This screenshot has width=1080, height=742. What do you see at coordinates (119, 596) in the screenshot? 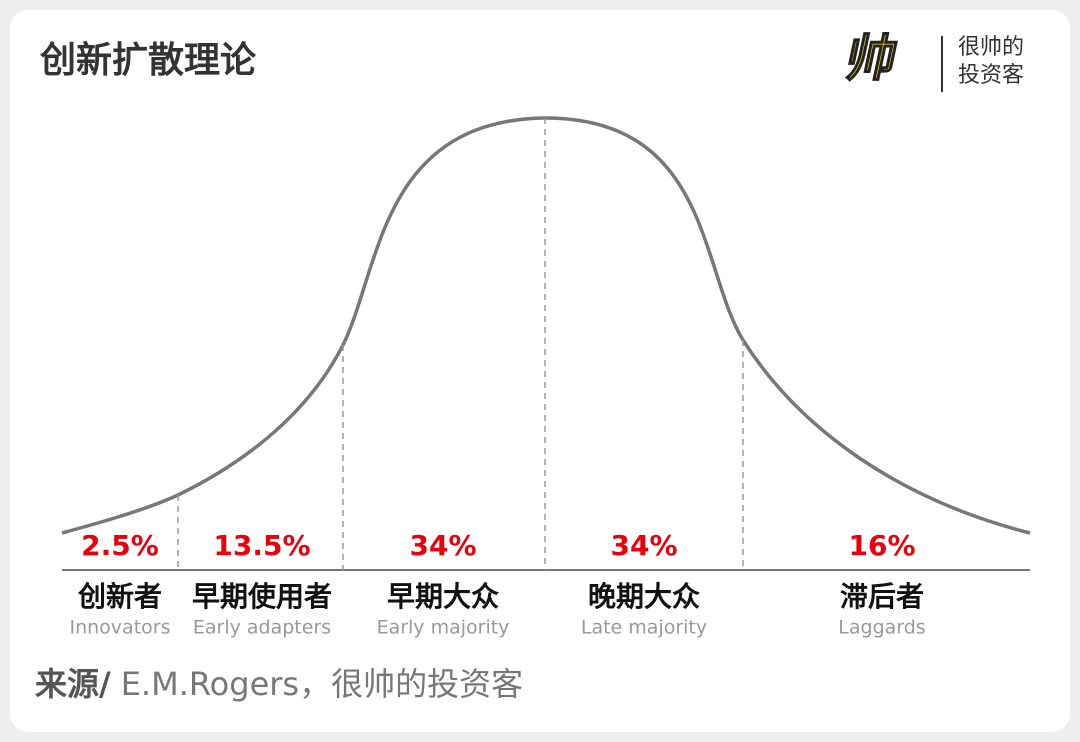
I see `segment-name: 创新者` at bounding box center [119, 596].